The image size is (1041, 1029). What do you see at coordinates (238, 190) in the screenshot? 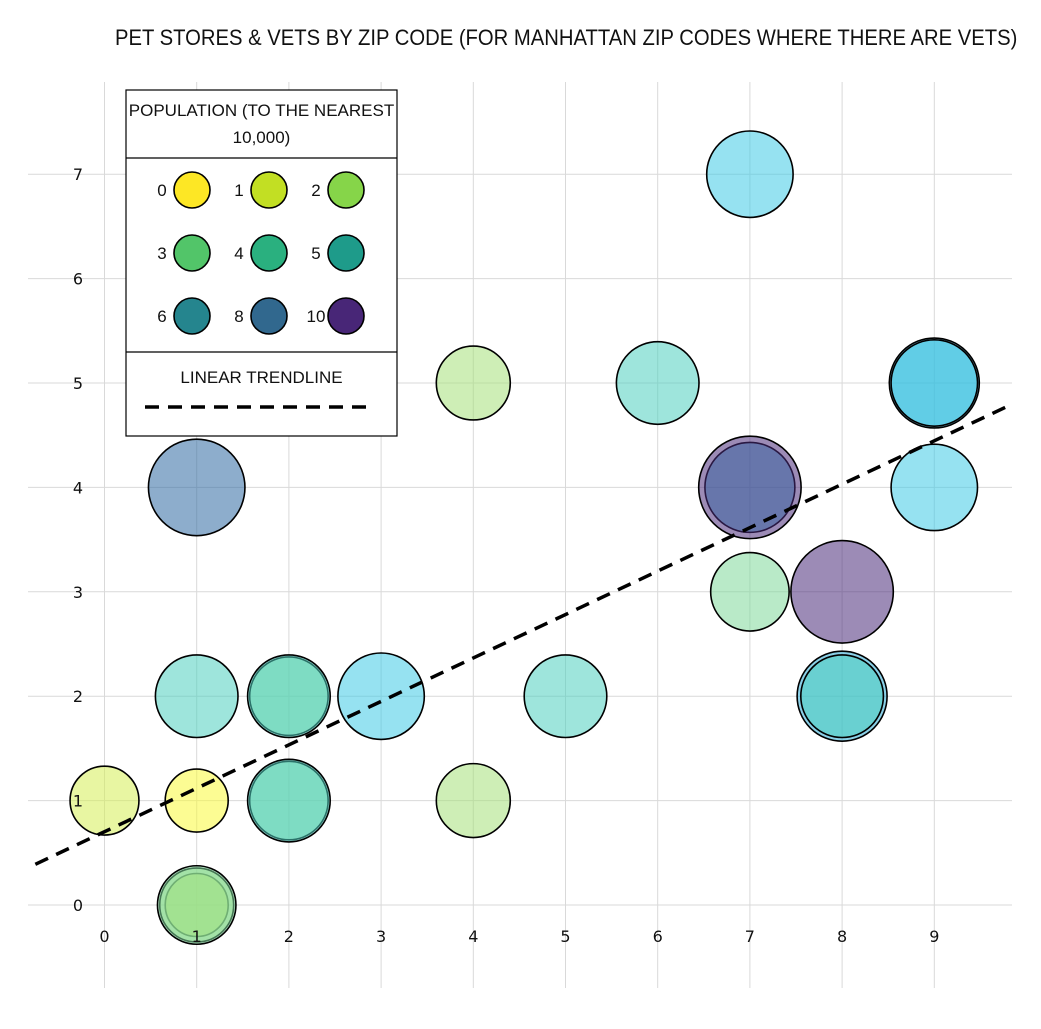
I see `legend-entry-label: 1` at bounding box center [238, 190].